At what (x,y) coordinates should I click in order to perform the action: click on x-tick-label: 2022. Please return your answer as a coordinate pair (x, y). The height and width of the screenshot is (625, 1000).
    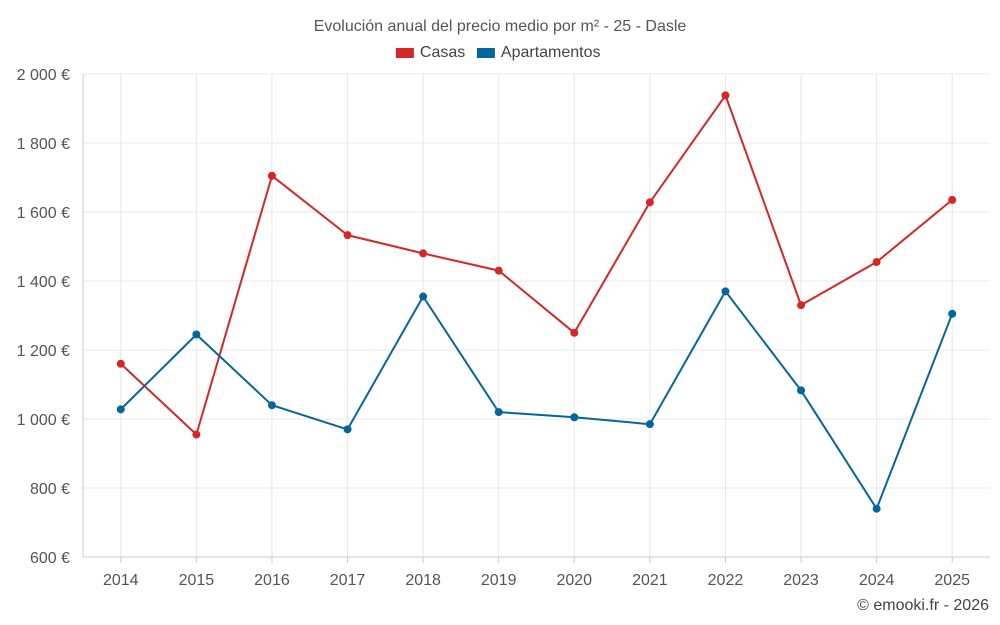
    Looking at the image, I should click on (726, 580).